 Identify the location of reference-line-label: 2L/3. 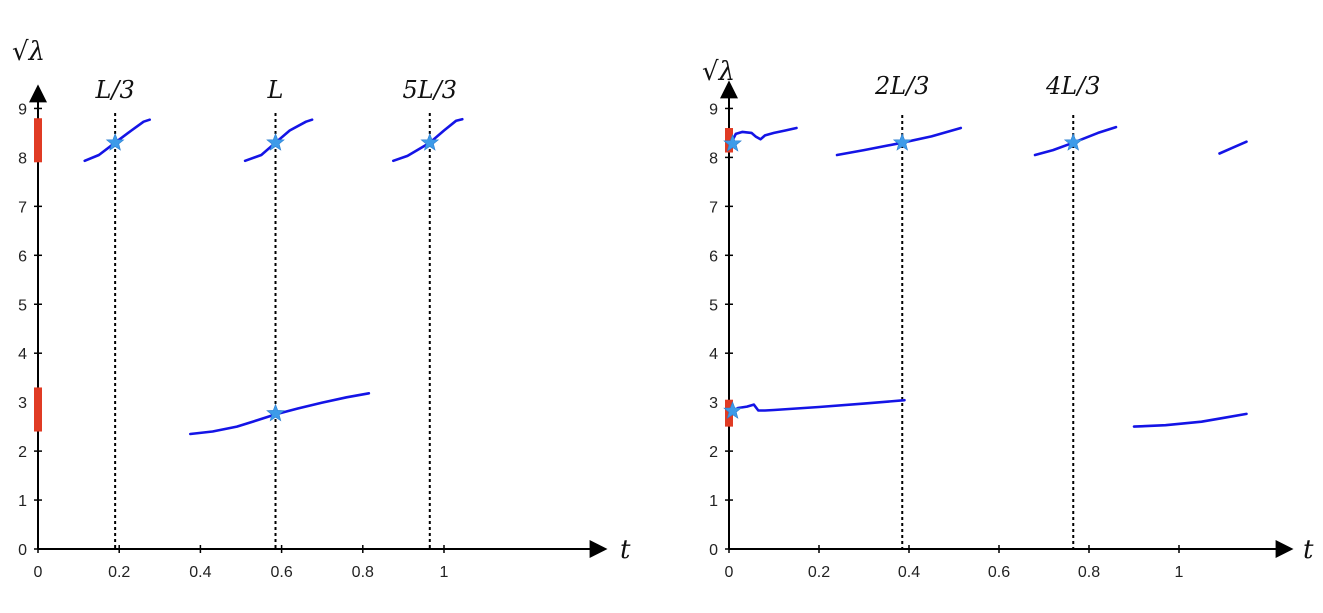
(902, 86).